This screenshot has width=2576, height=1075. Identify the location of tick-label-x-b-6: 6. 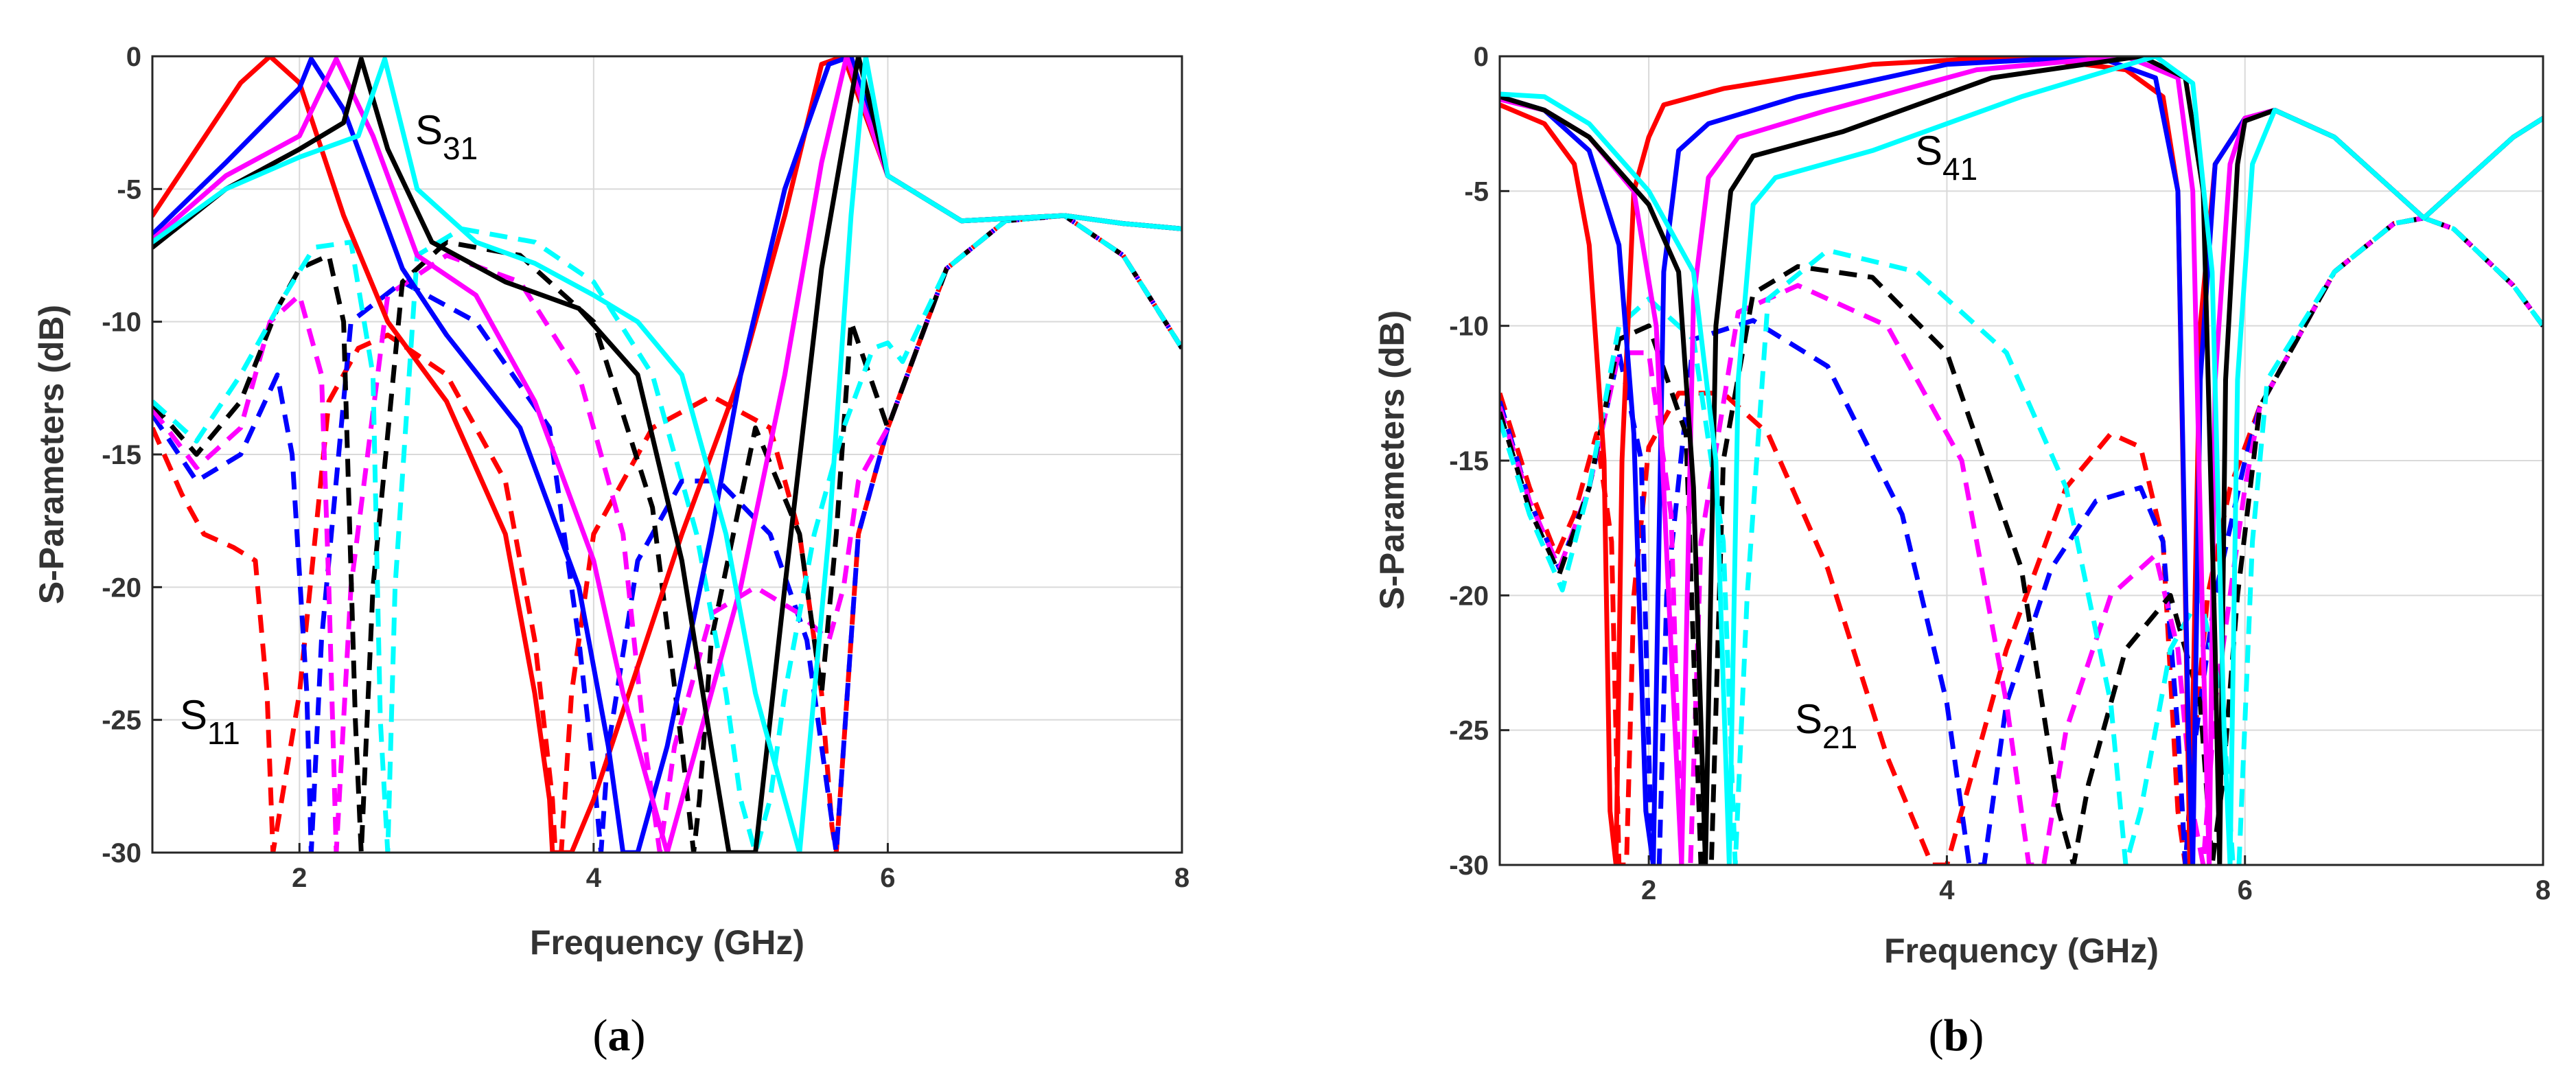
(2245, 890).